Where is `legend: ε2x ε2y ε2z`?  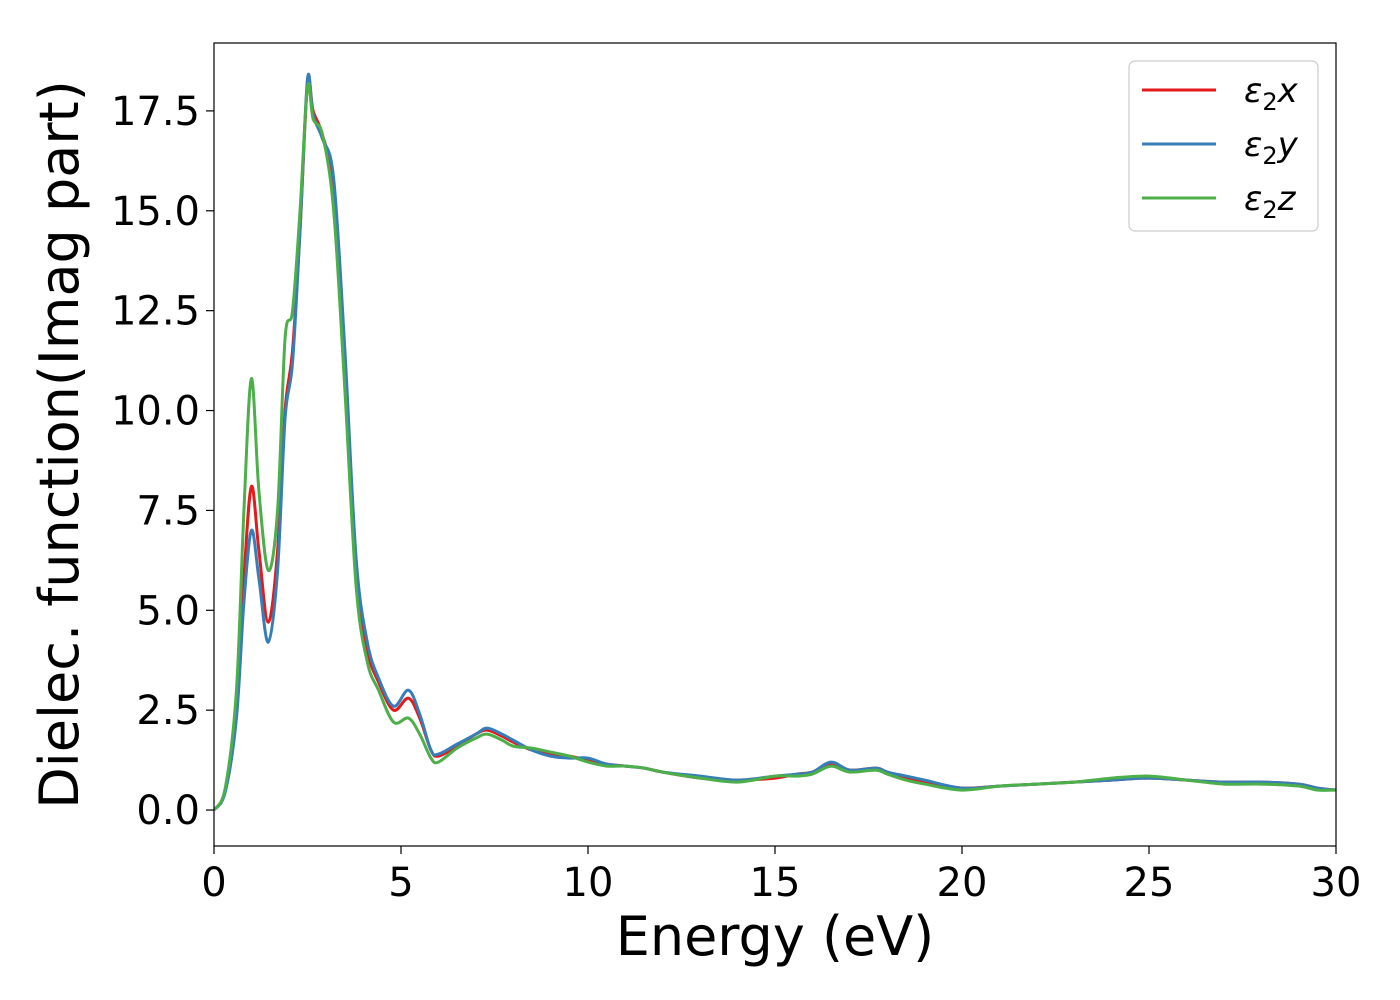
legend: ε2x ε2y ε2z is located at coordinates (1223, 146).